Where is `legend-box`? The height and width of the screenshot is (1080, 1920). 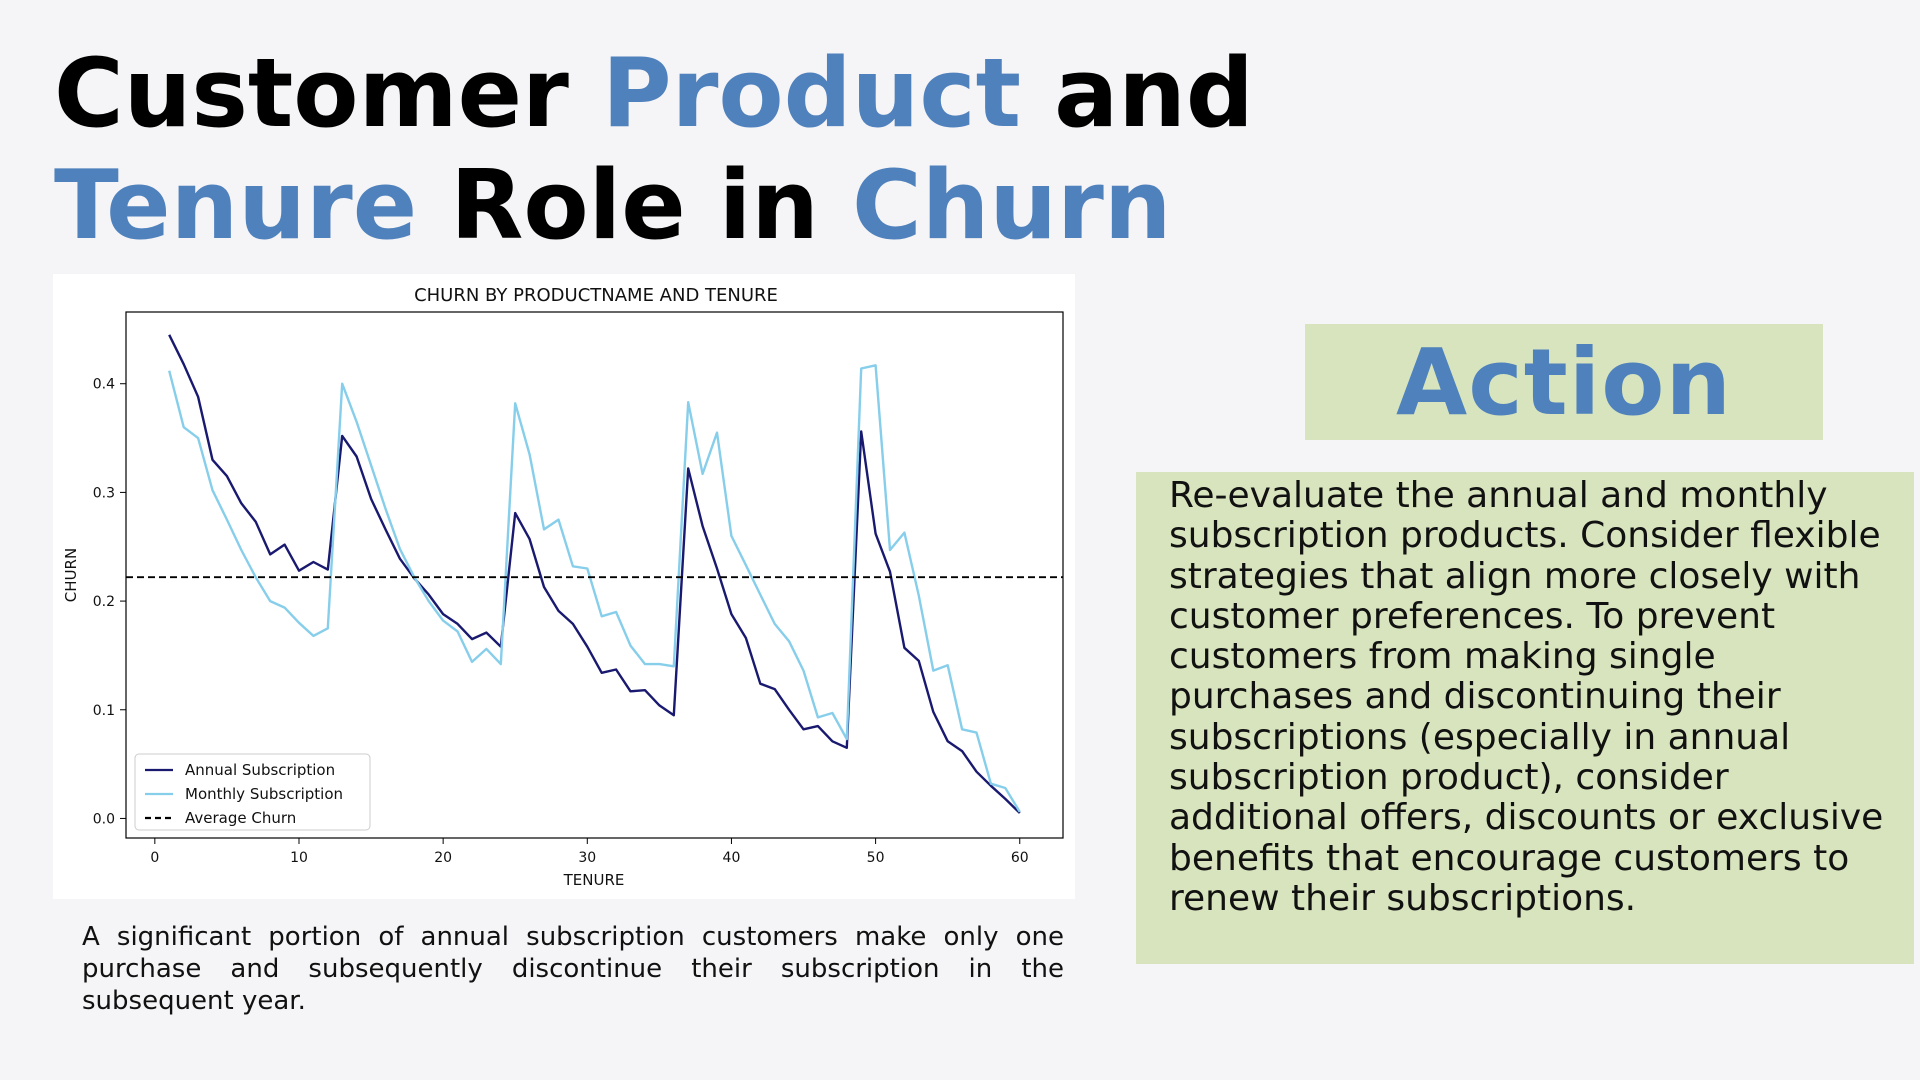 legend-box is located at coordinates (252, 792).